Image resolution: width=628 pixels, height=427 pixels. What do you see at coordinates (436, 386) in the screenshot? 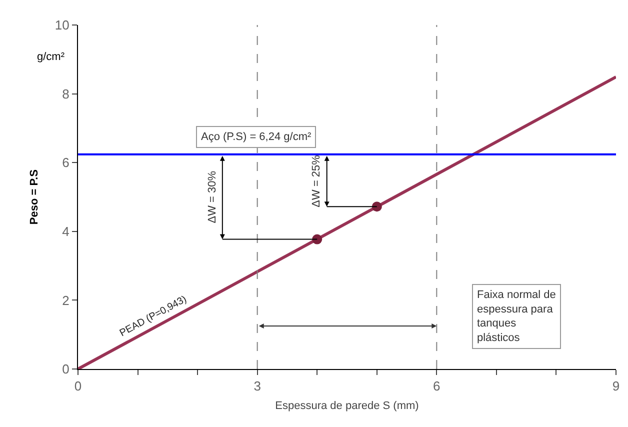
I see `x-tick-label: 6` at bounding box center [436, 386].